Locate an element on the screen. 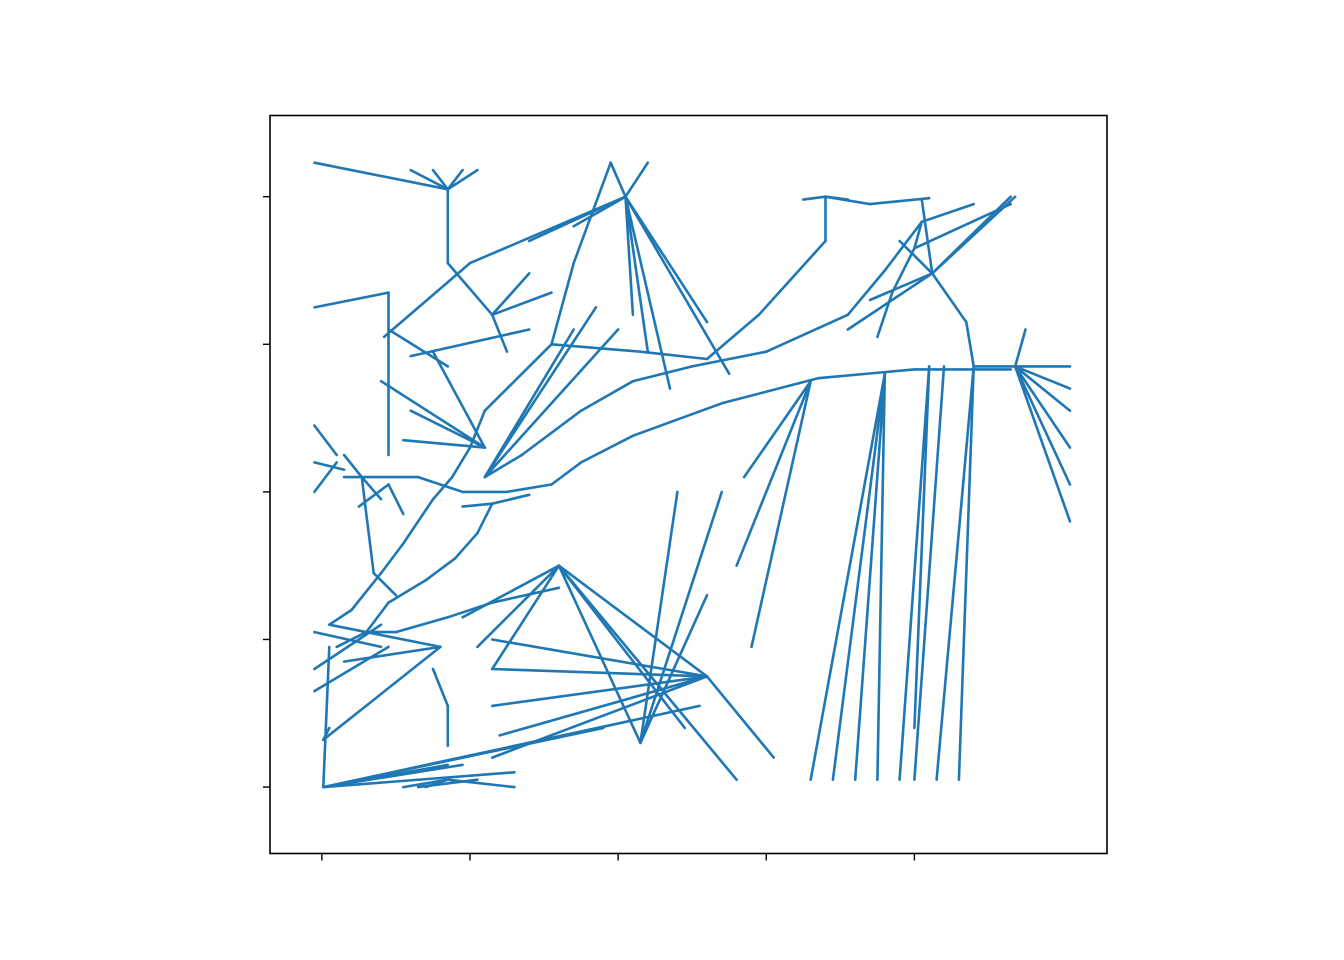  y-axis-ticks is located at coordinates (266, 491).